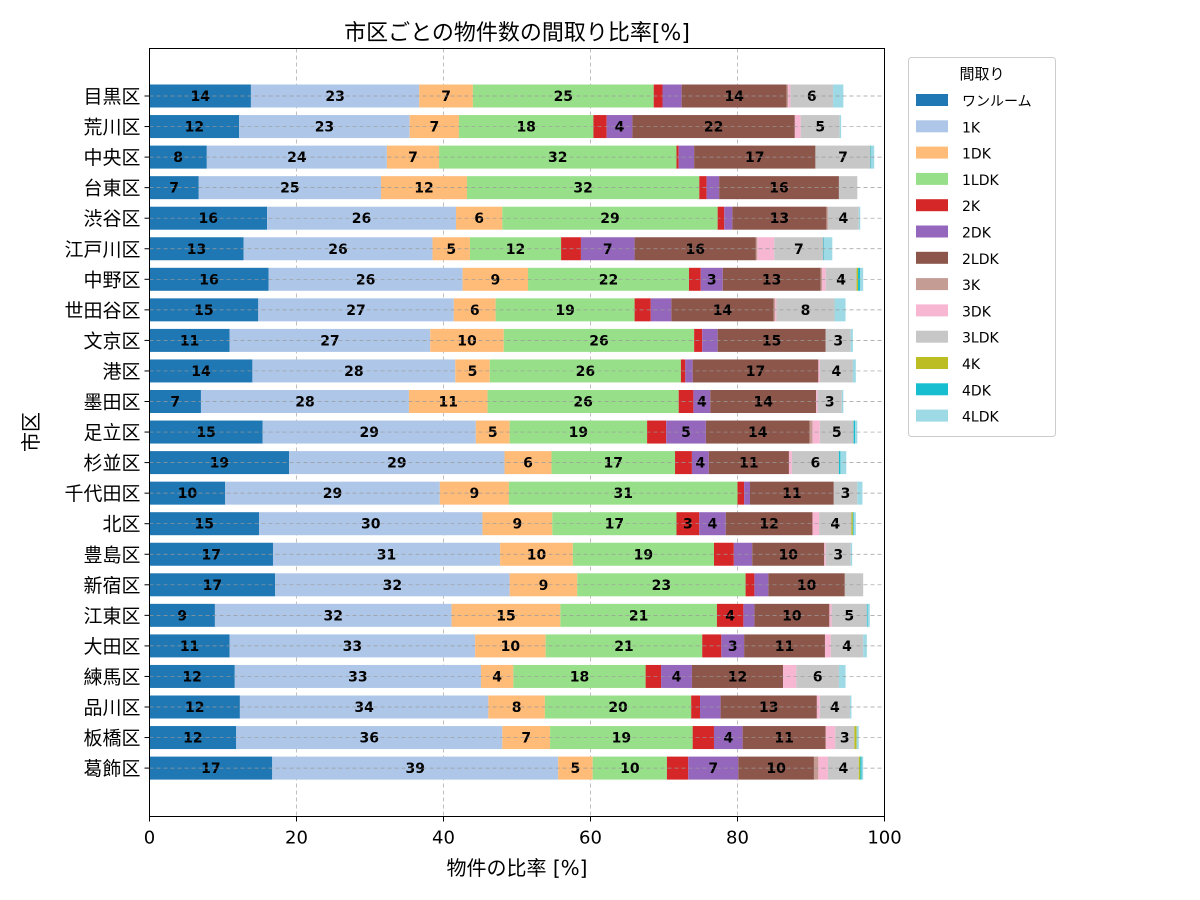 The width and height of the screenshot is (1200, 900). What do you see at coordinates (111, 739) in the screenshot?
I see `y-tick-label: 板橋区` at bounding box center [111, 739].